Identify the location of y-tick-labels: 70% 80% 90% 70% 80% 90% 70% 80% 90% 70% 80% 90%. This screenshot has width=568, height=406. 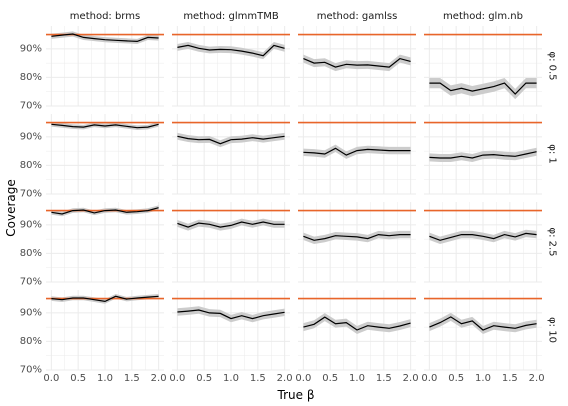
(31, 209).